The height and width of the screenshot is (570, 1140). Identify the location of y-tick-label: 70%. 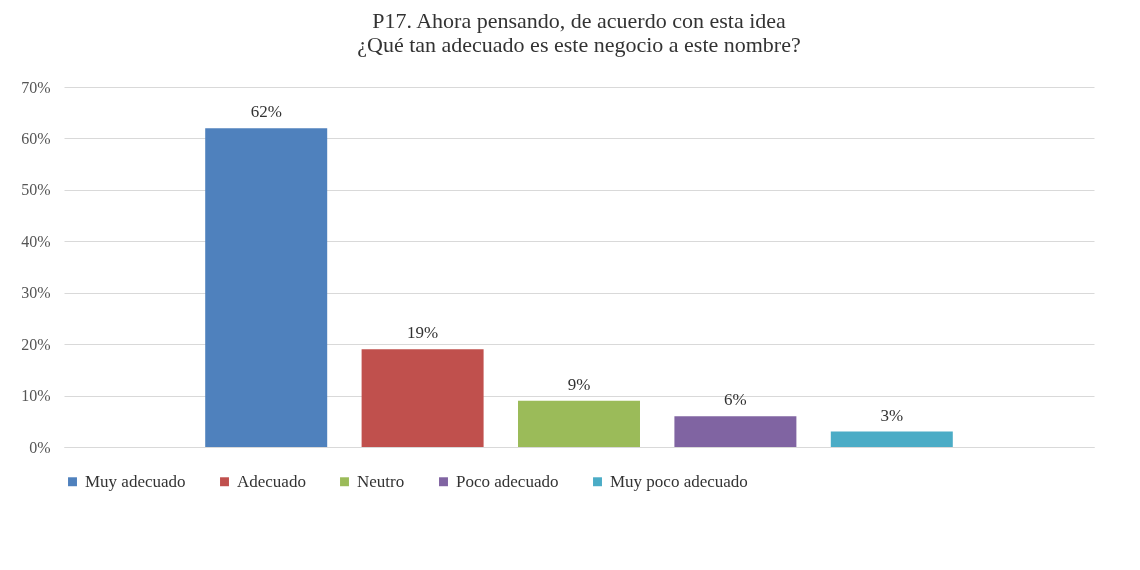
(36, 87).